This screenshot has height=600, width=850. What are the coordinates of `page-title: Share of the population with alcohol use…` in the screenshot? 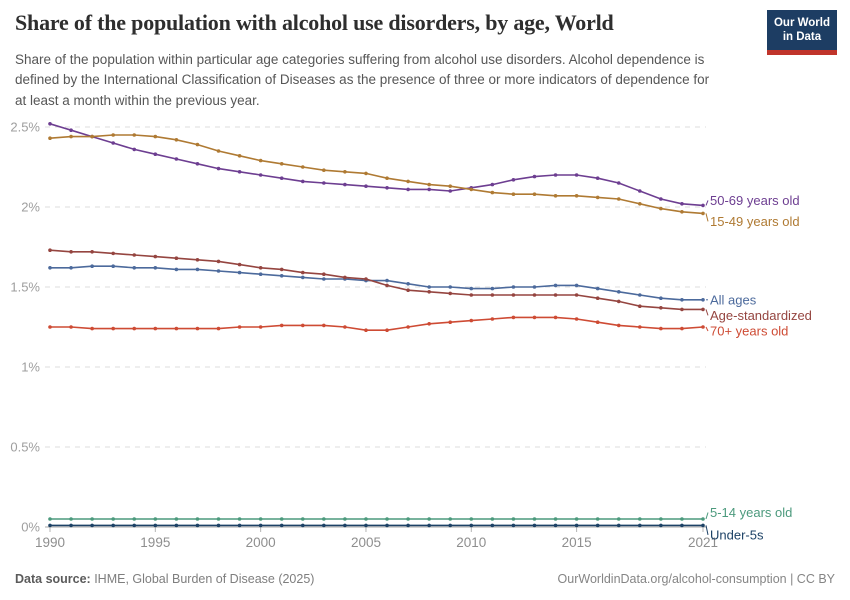 It's located at (314, 22).